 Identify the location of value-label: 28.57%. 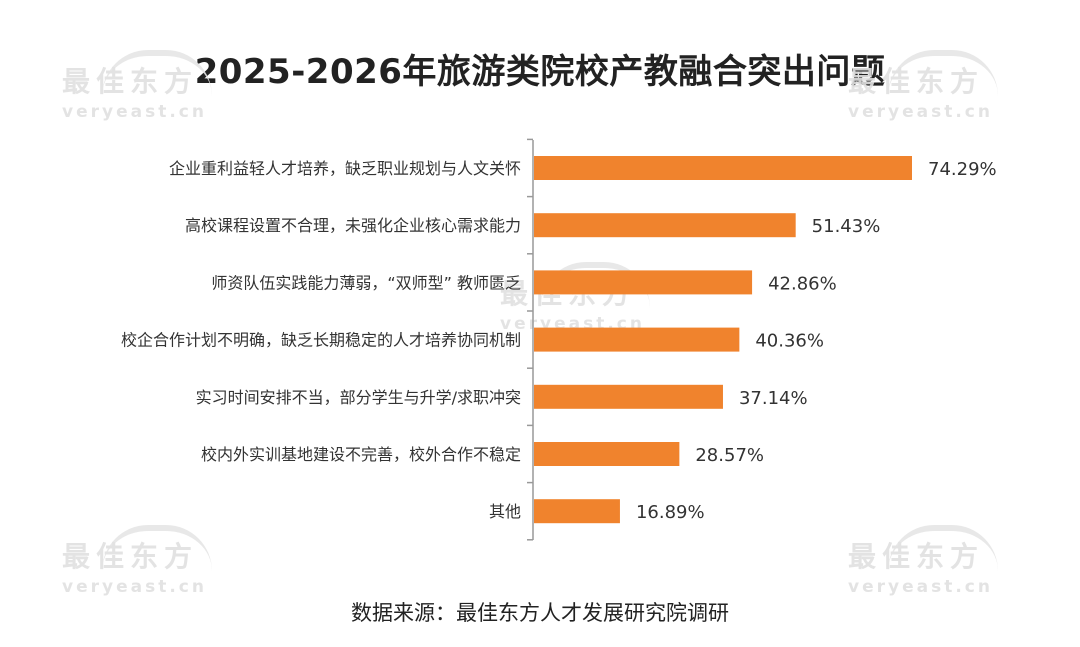
(729, 455).